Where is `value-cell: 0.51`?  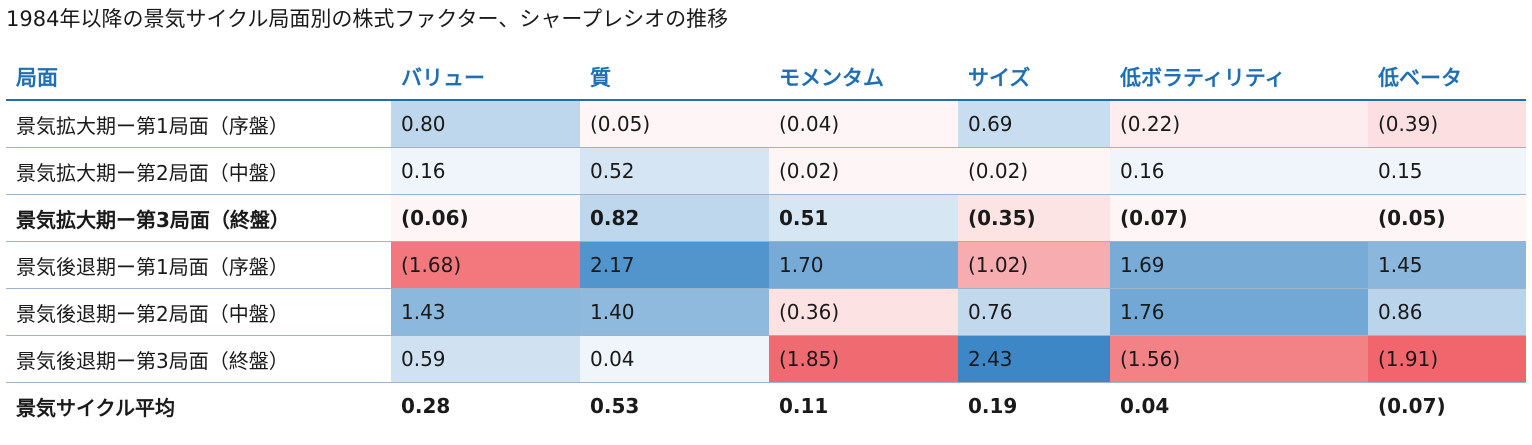
value-cell: 0.51 is located at coordinates (863, 218).